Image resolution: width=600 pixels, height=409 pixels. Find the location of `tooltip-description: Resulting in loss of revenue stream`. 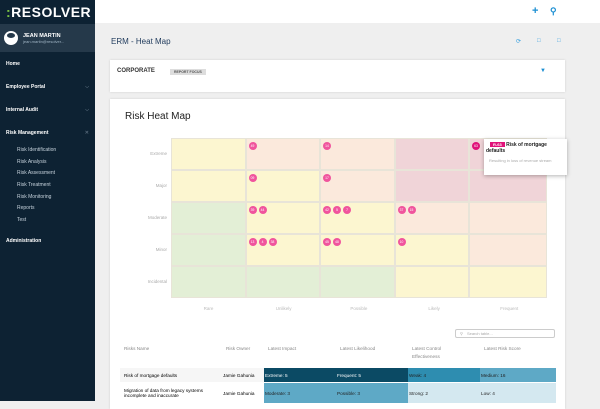

tooltip-description: Resulting in loss of revenue stream is located at coordinates (520, 160).